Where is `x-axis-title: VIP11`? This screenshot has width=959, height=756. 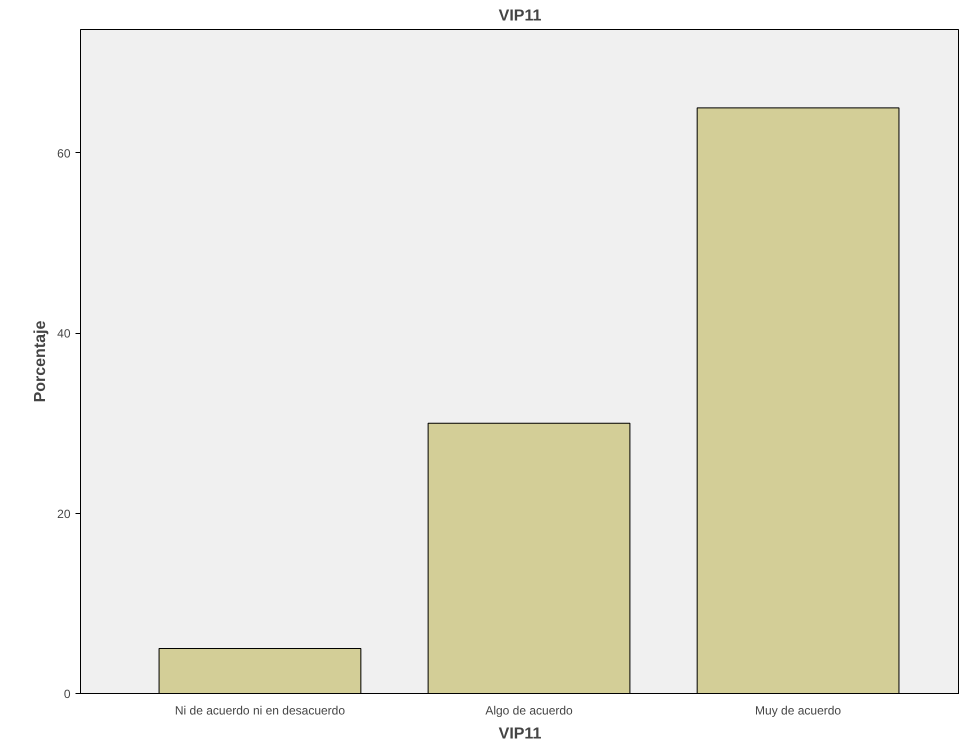 x-axis-title: VIP11 is located at coordinates (520, 734).